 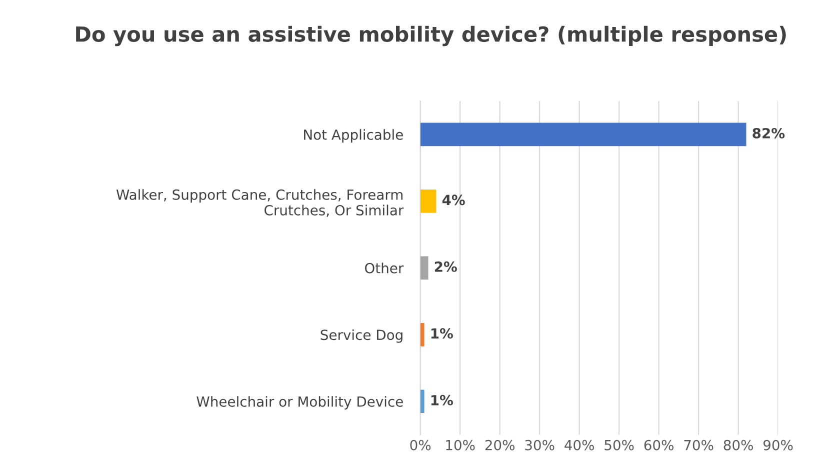 I want to click on y-tick-label: Walker, Support Cane, Crutches, Forearm Crutches, Or Similar, so click(x=260, y=203).